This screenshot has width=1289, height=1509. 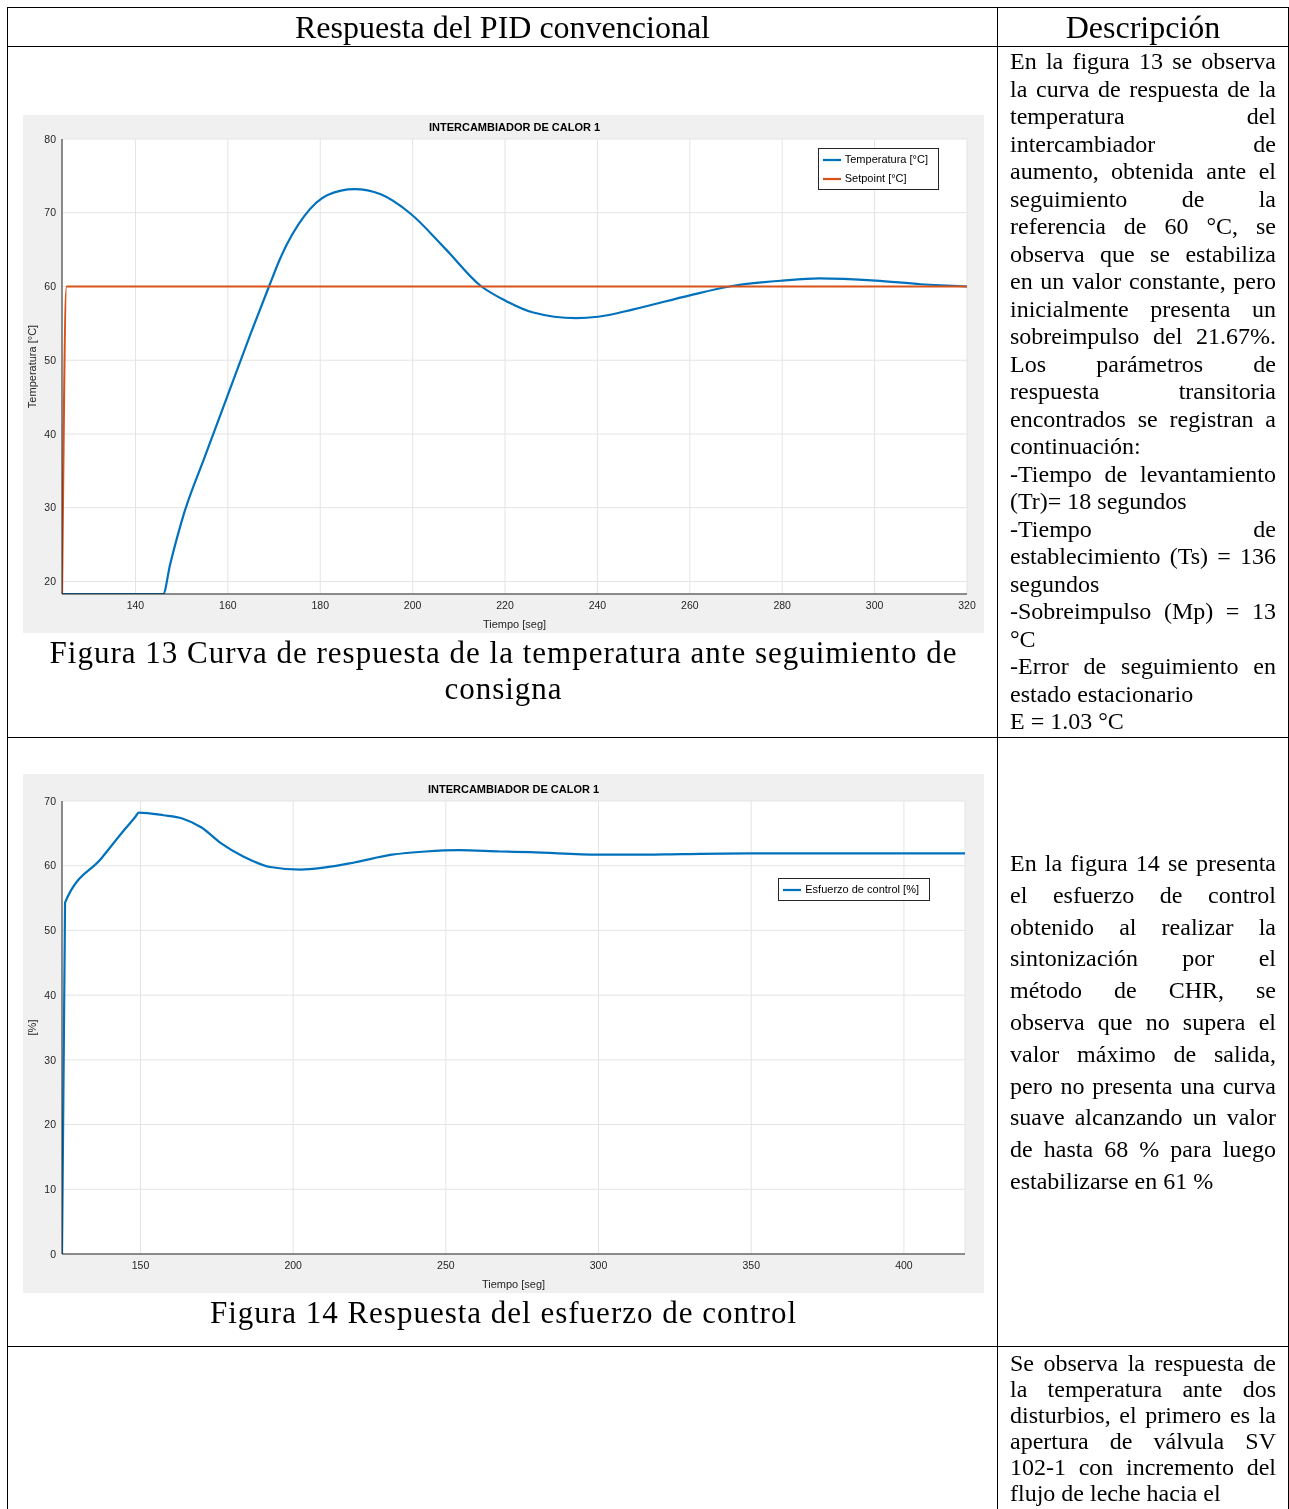 What do you see at coordinates (446, 1265) in the screenshot?
I see `x-tick-label: 250` at bounding box center [446, 1265].